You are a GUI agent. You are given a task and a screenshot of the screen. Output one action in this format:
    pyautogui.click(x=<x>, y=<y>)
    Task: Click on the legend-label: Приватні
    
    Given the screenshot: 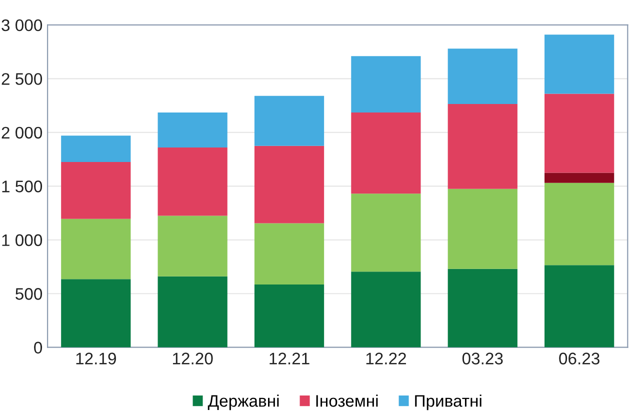 What is the action you would take?
    pyautogui.click(x=448, y=402)
    